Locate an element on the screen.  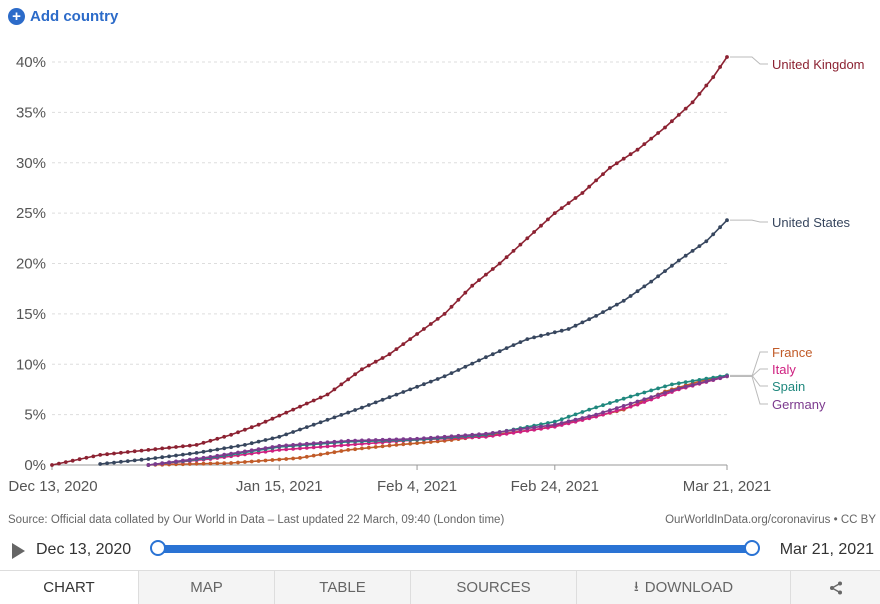
timeline-slider: Dec 13, 2020 Mar 21, 2021 is located at coordinates (440, 551).